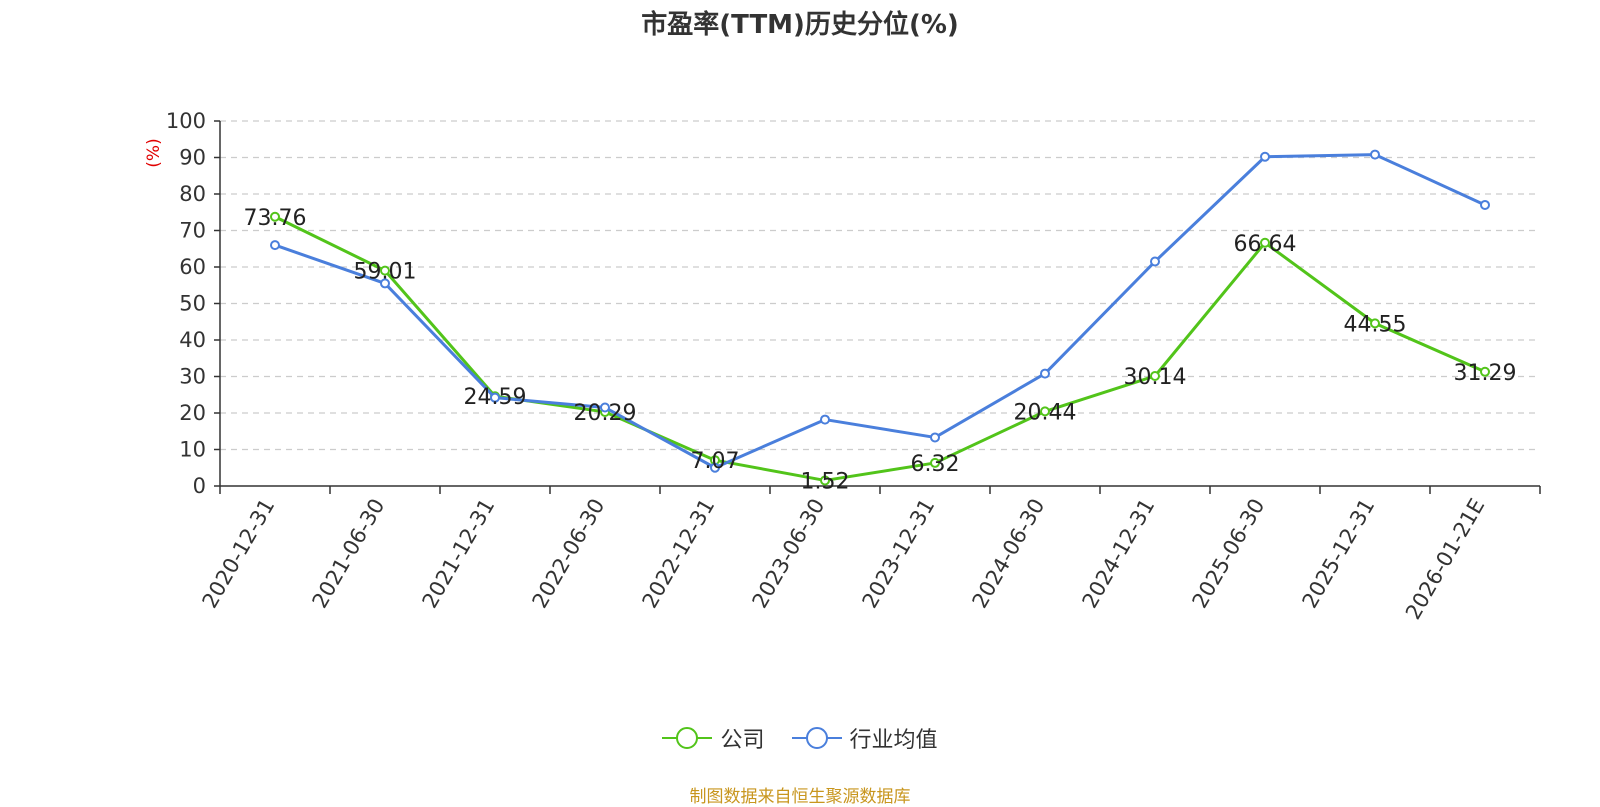 Image resolution: width=1600 pixels, height=807 pixels. What do you see at coordinates (1229, 554) in the screenshot?
I see `x-tick-label: 2025-06-30` at bounding box center [1229, 554].